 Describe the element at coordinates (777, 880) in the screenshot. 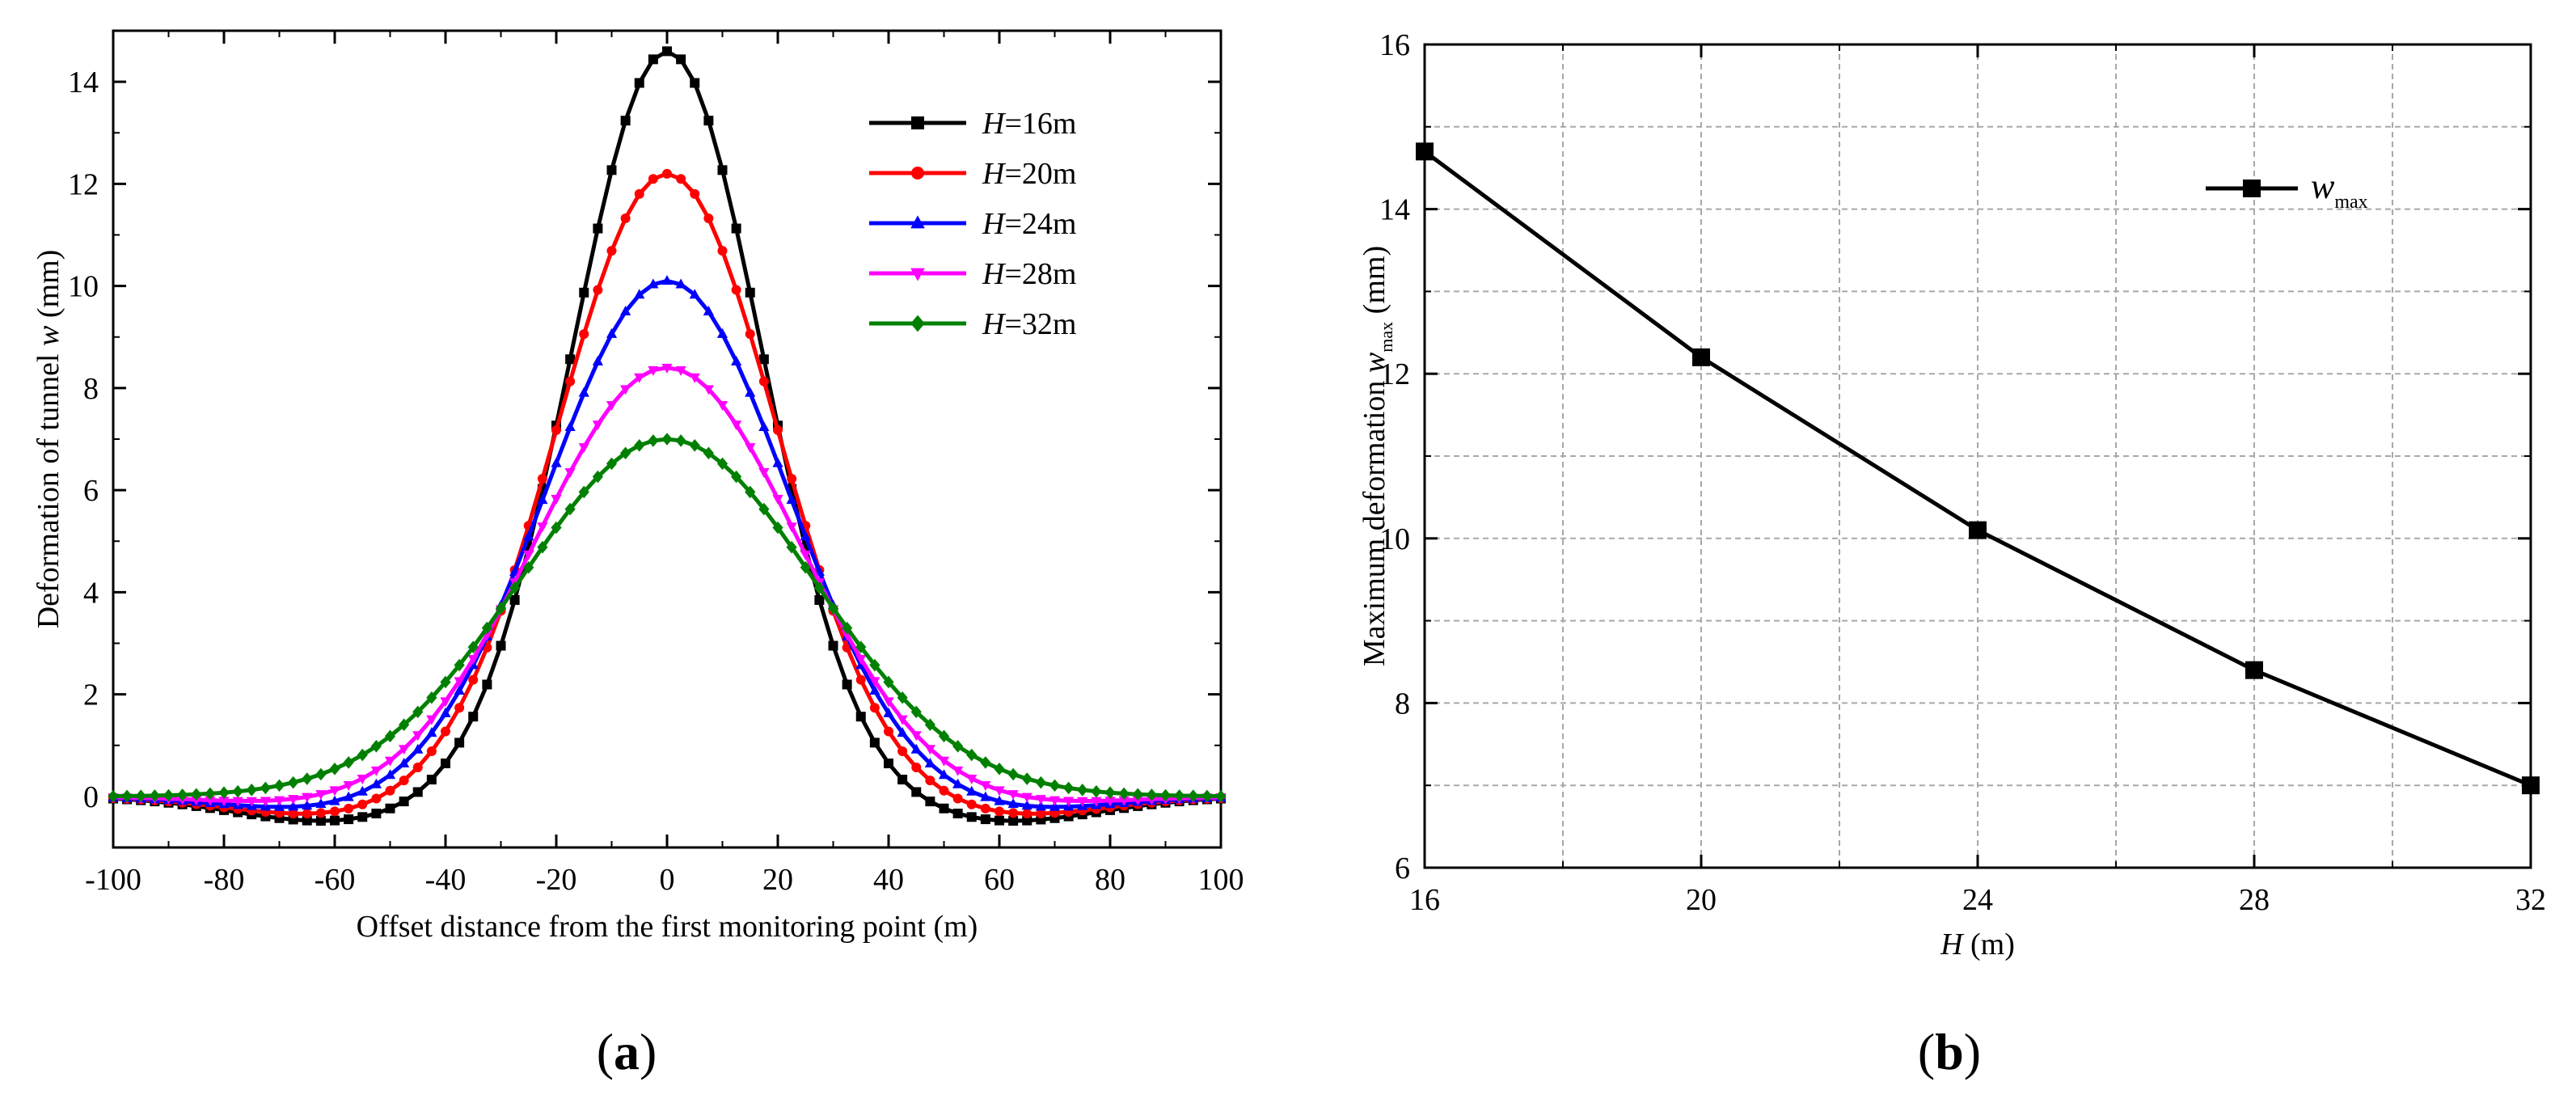

I see `x-tick-label: 20` at that location.